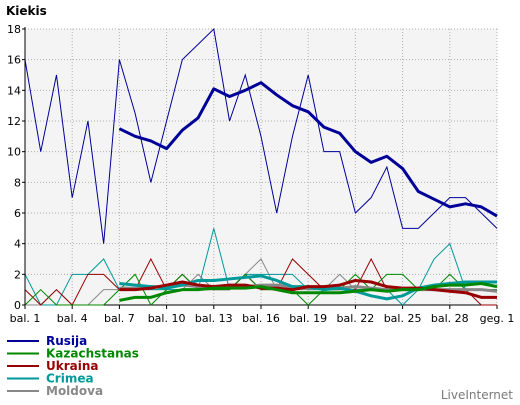 The width and height of the screenshot is (520, 405). What do you see at coordinates (403, 318) in the screenshot?
I see `x-tick-label: bal. 25` at bounding box center [403, 318].